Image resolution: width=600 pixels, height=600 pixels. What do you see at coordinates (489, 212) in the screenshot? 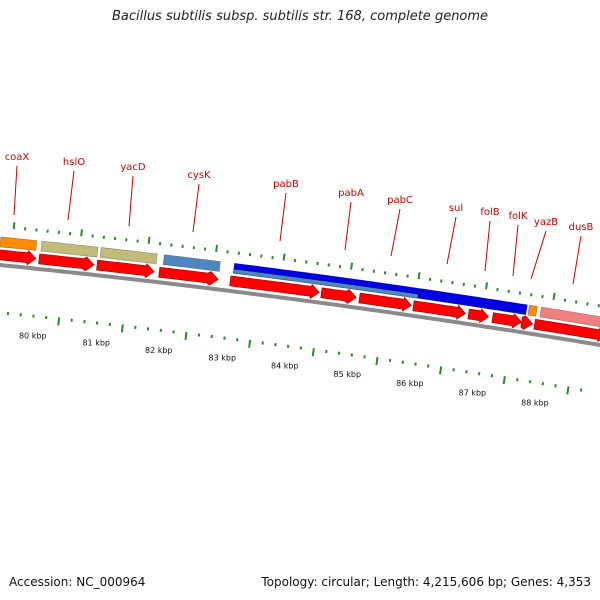
I see `gene-label: folB` at bounding box center [489, 212].